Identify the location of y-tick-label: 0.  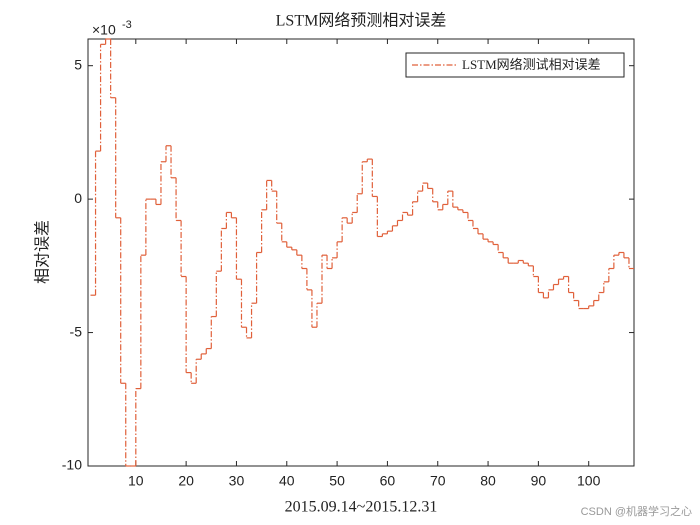
(78, 198).